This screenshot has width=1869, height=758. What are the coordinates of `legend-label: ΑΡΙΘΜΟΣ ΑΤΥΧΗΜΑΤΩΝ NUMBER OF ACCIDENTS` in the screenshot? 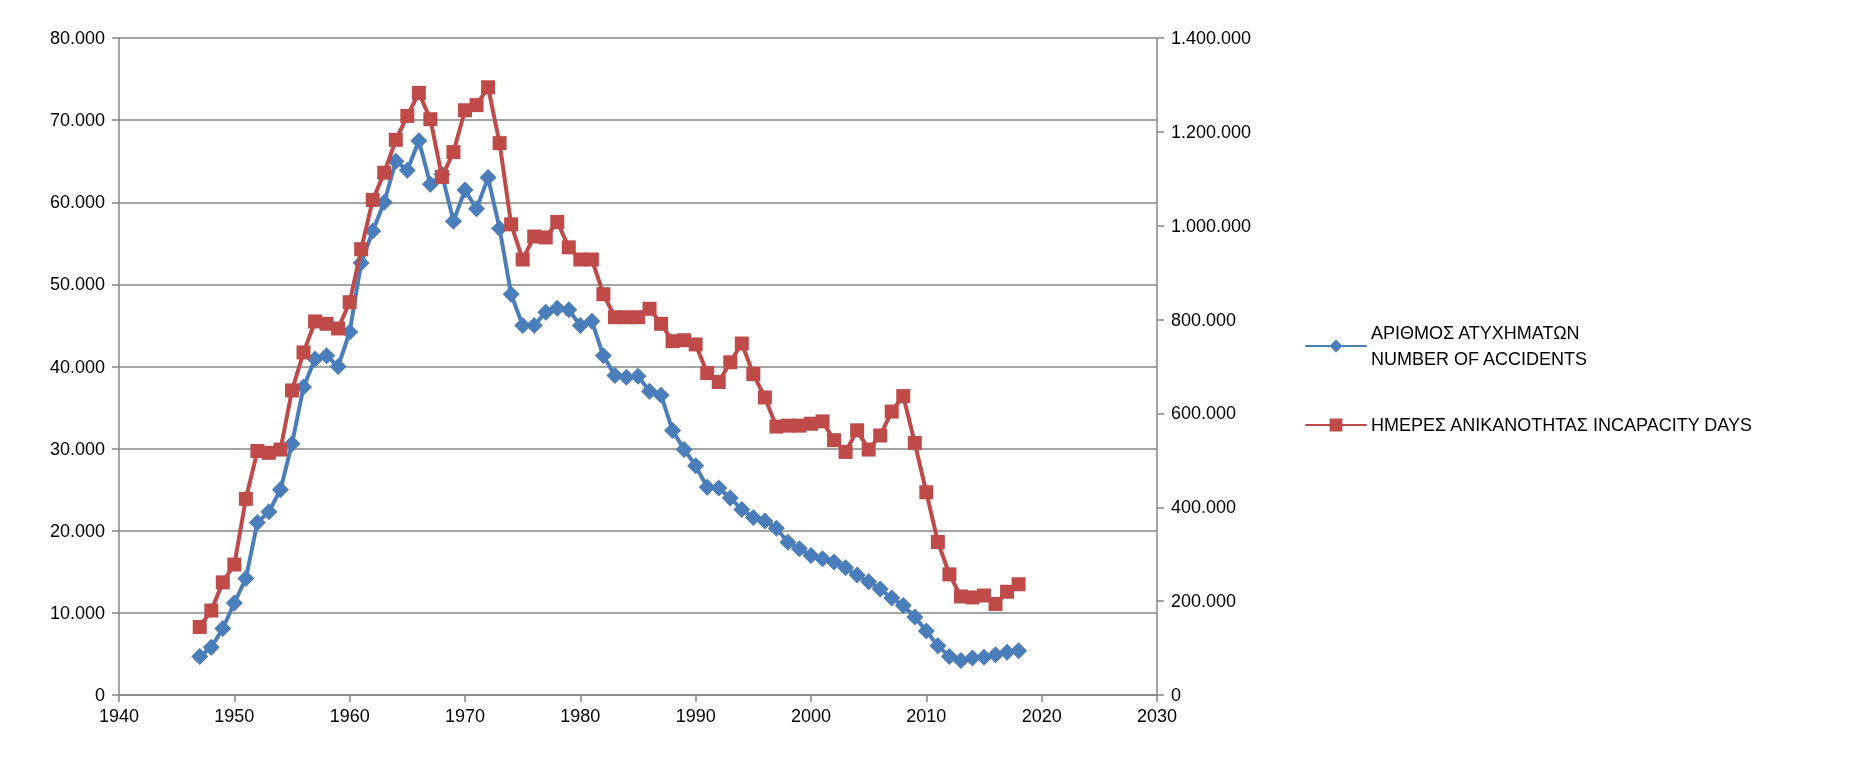 It's located at (1479, 346).